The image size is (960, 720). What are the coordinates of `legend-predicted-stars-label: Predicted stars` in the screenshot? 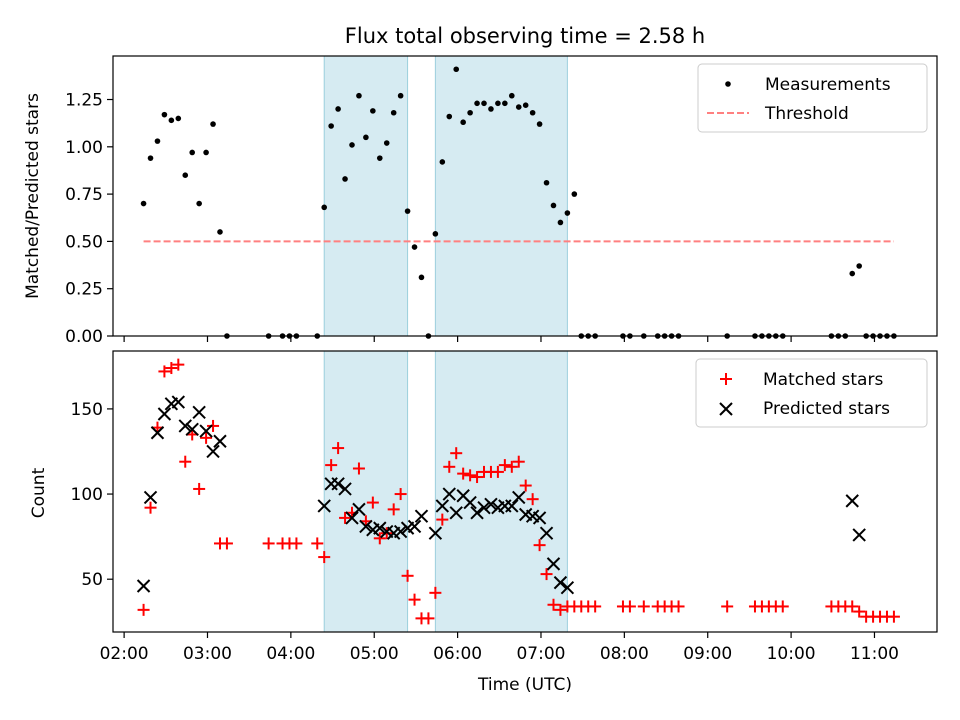 It's located at (826, 409).